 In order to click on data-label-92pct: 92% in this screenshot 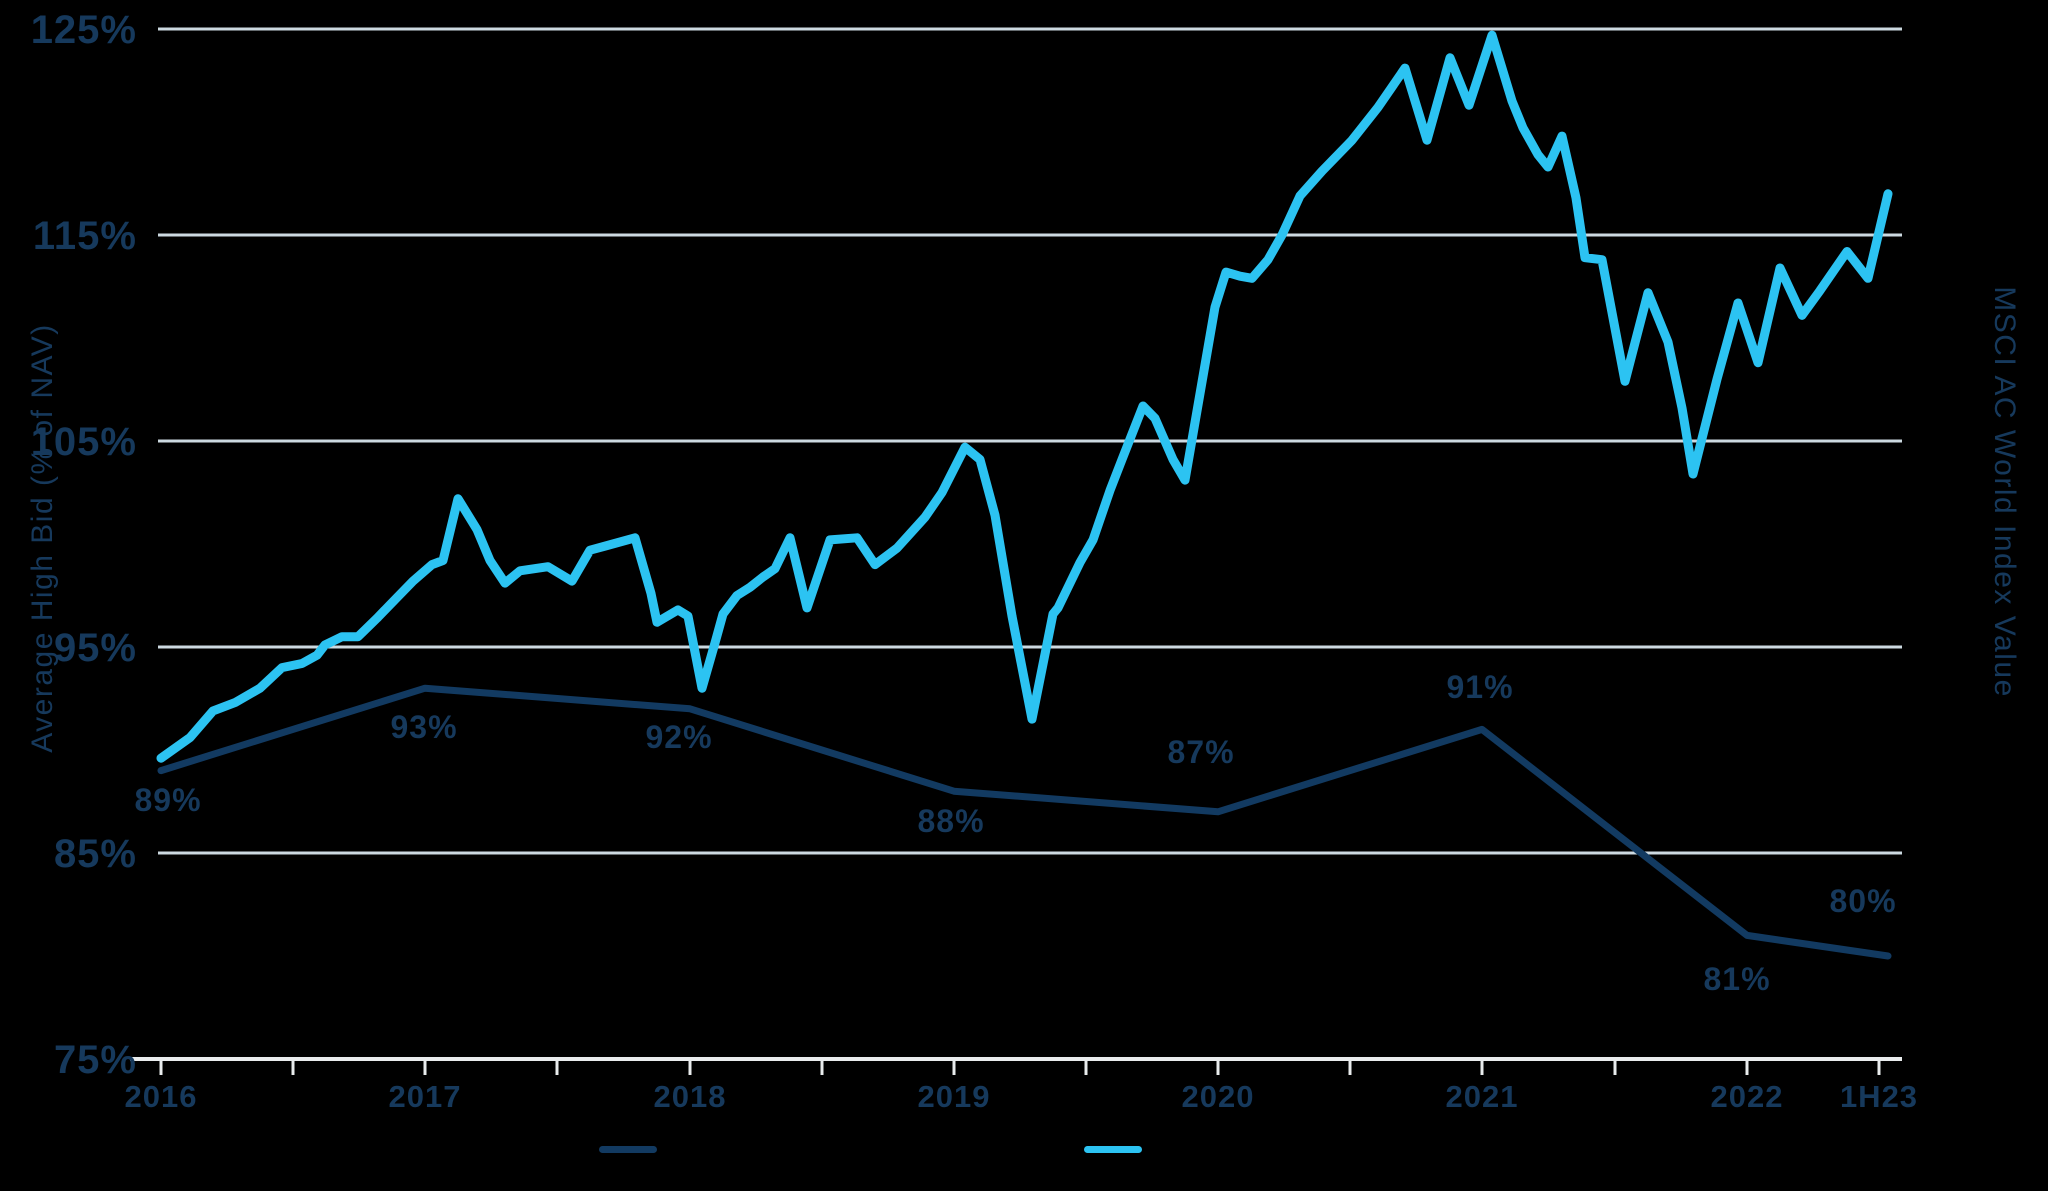, I will do `click(678, 737)`.